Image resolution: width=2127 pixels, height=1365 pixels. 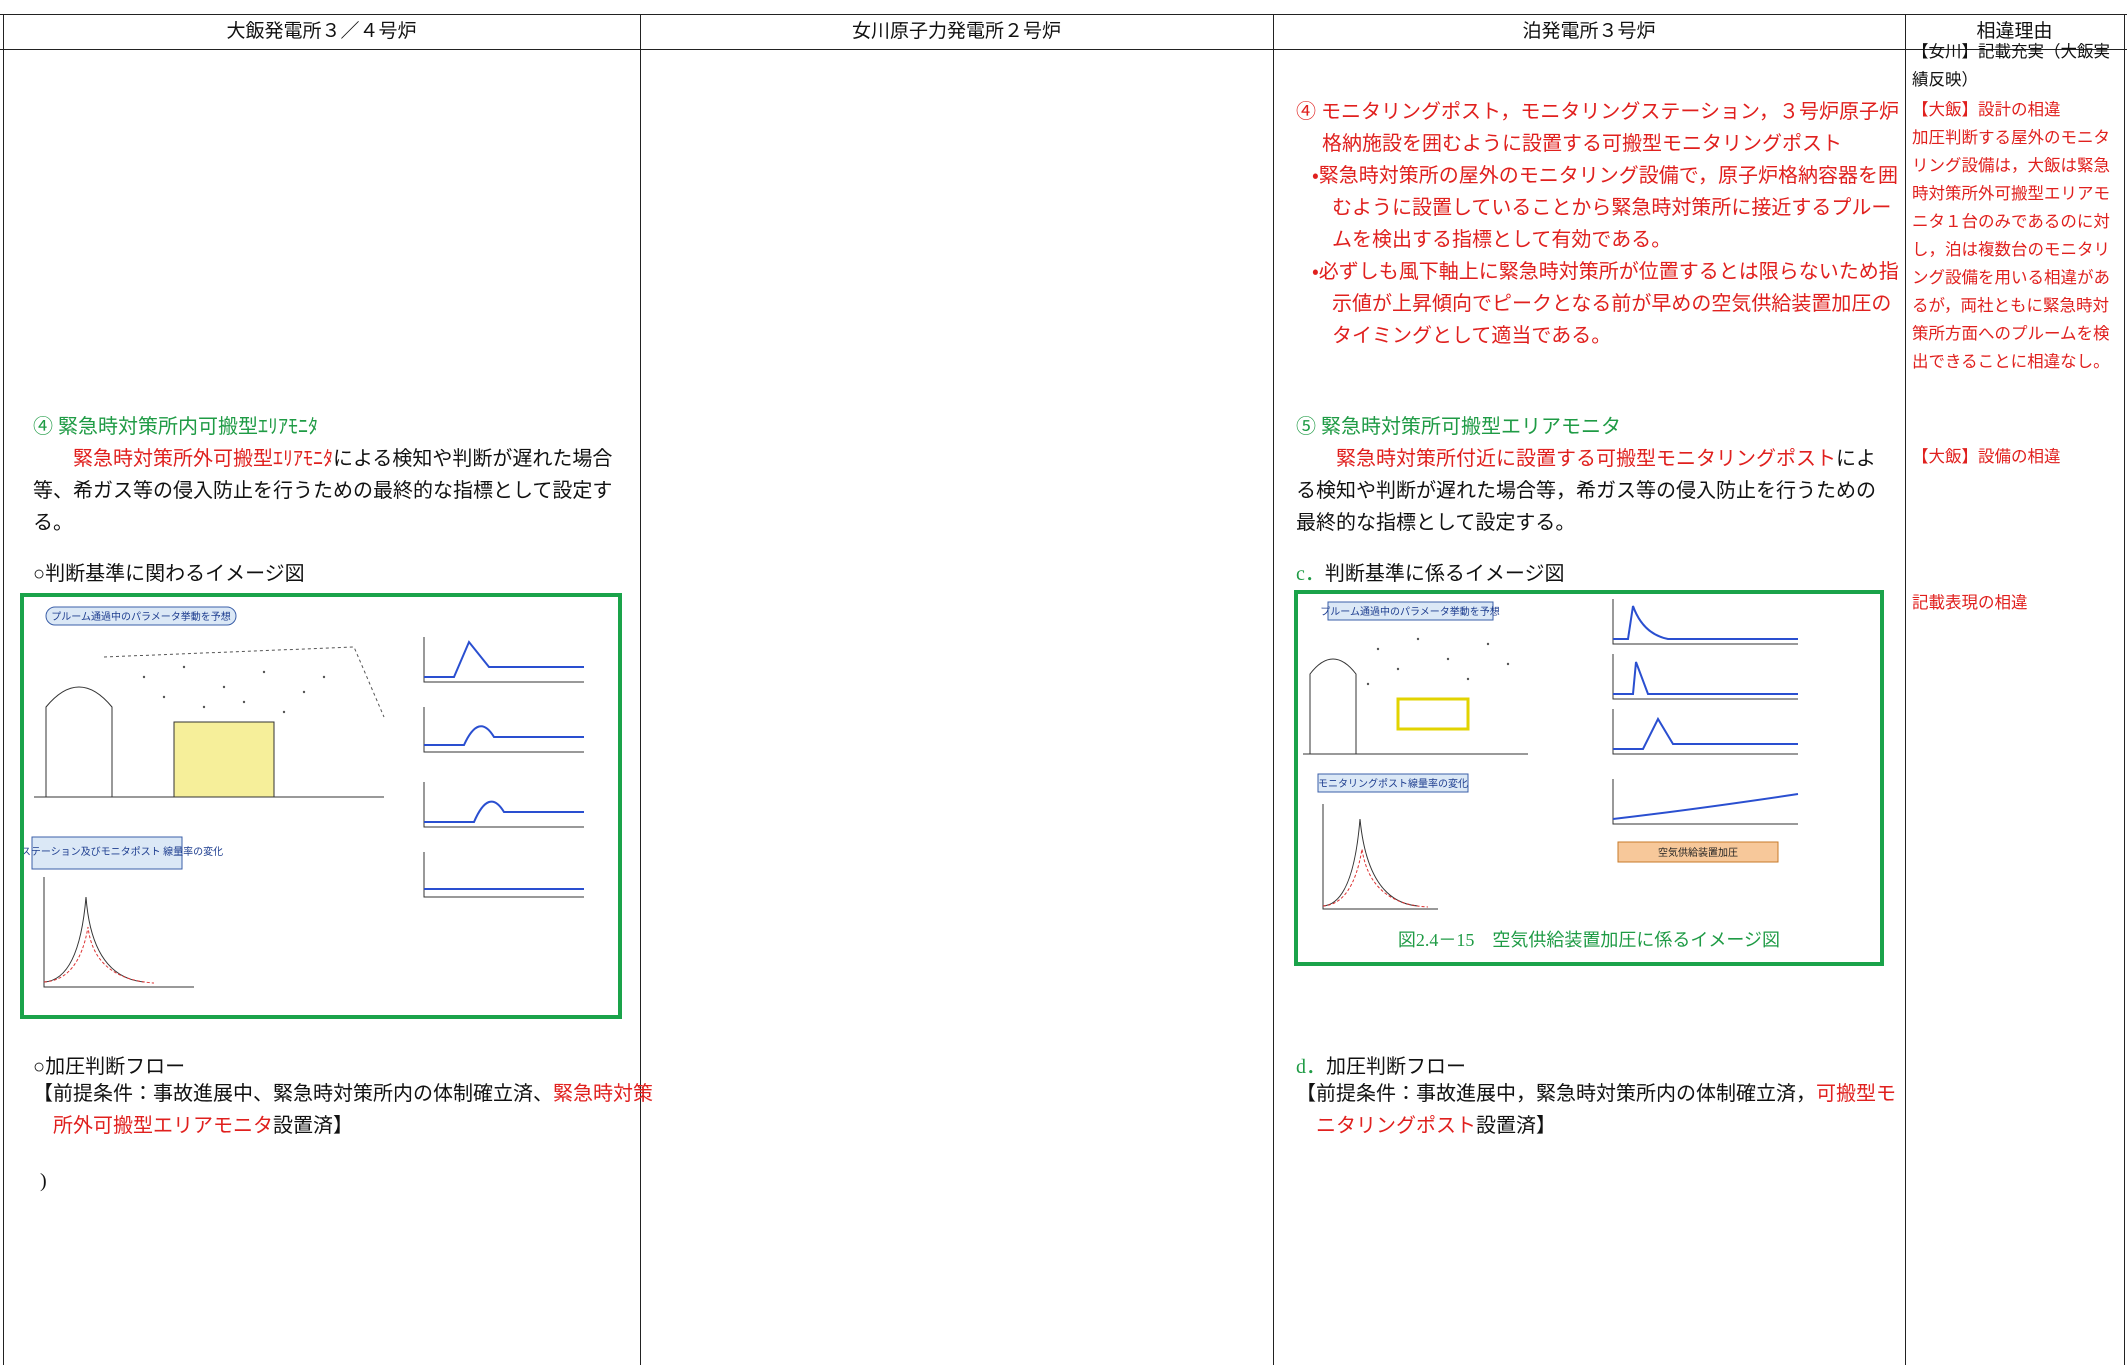 I want to click on flow-heading: d．加圧判断フロー, so click(x=1381, y=1067).